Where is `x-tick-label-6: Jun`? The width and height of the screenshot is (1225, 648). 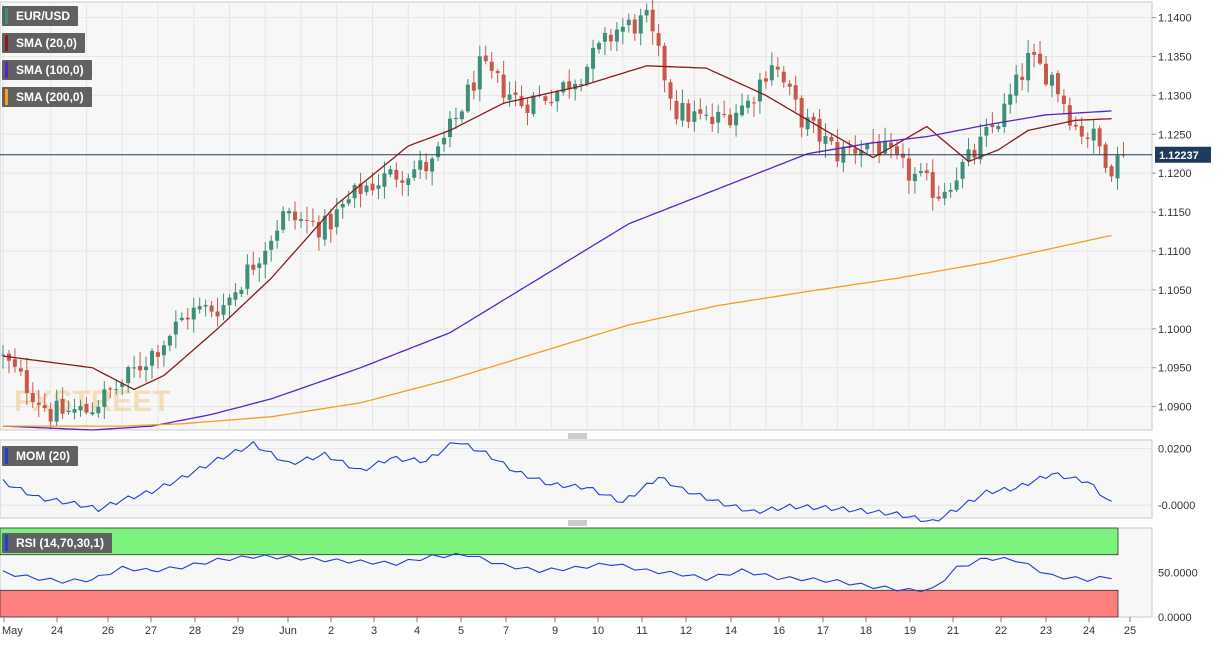 x-tick-label-6: Jun is located at coordinates (288, 631).